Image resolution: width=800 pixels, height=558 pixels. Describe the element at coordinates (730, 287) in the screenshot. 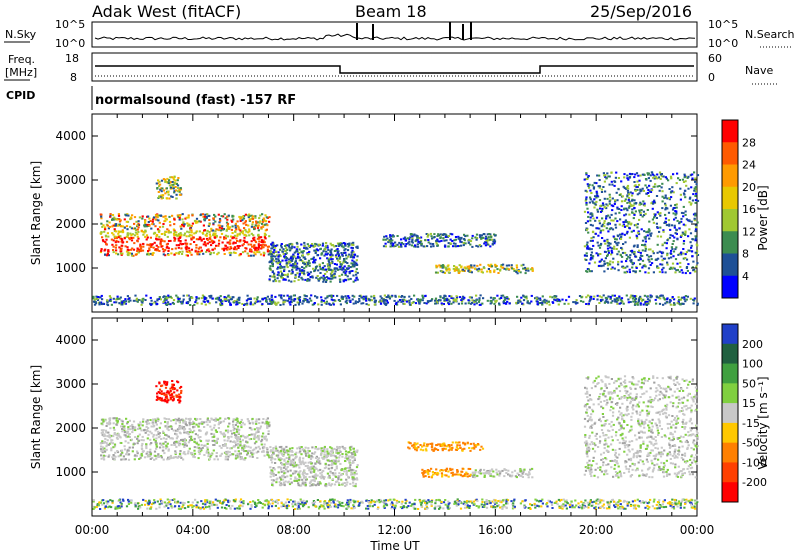

I see `colorbar-segment` at that location.